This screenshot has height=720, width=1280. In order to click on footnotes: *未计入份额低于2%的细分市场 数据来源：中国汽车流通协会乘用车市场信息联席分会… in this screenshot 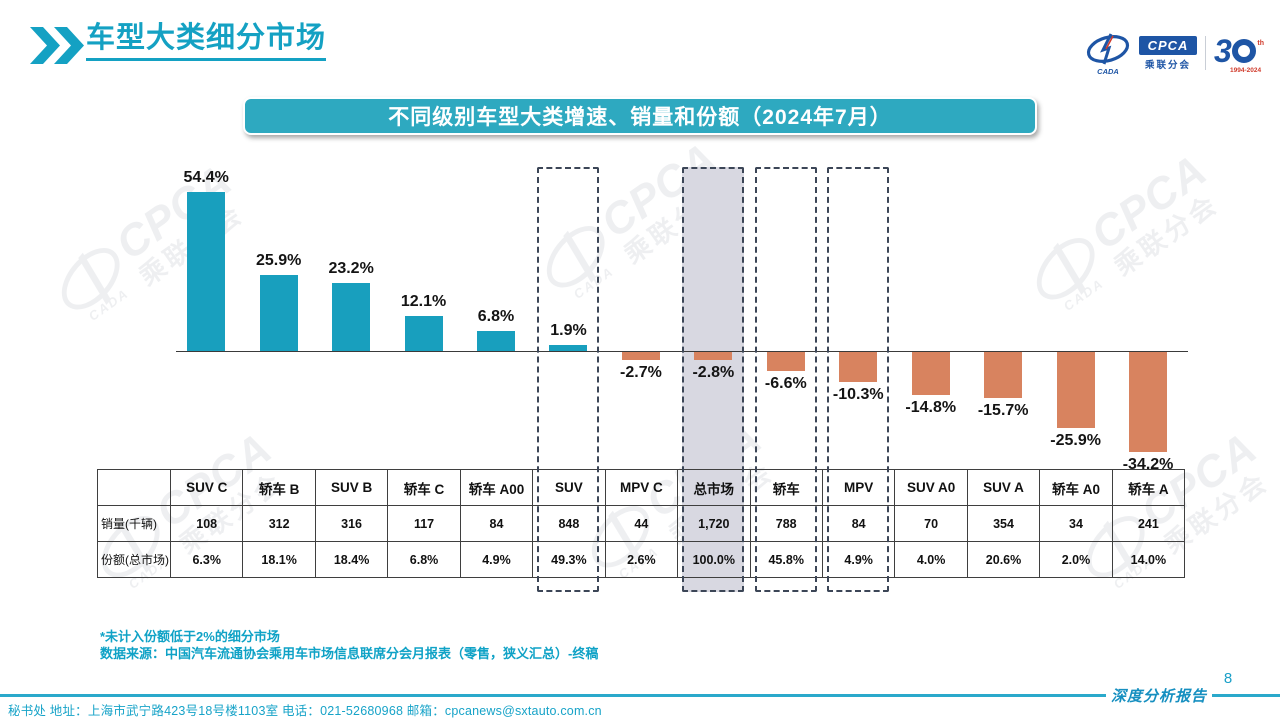, I will do `click(349, 645)`.